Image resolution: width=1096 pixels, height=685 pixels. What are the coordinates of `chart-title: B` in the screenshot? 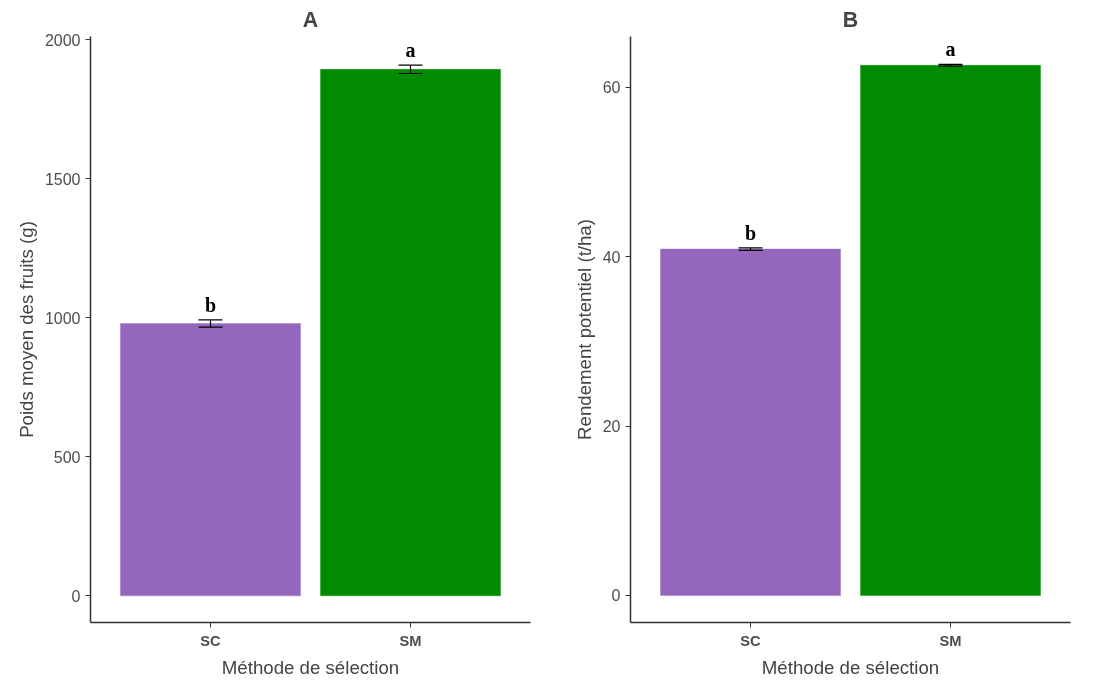 It's located at (850, 19).